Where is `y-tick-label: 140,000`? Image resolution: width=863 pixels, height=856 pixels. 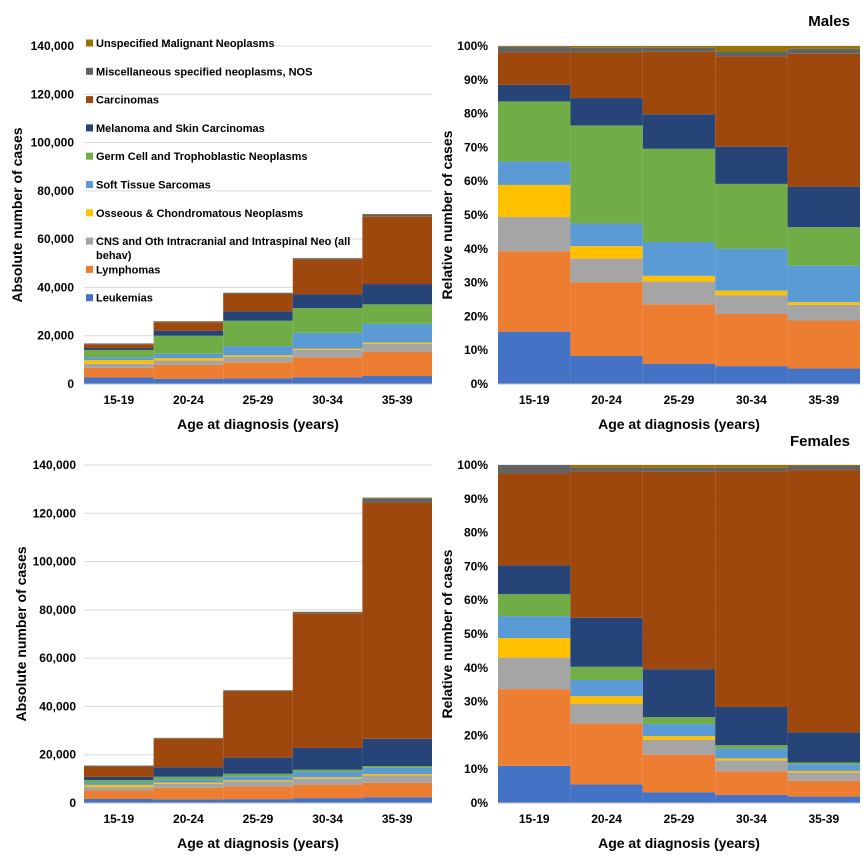
y-tick-label: 140,000 is located at coordinates (55, 465).